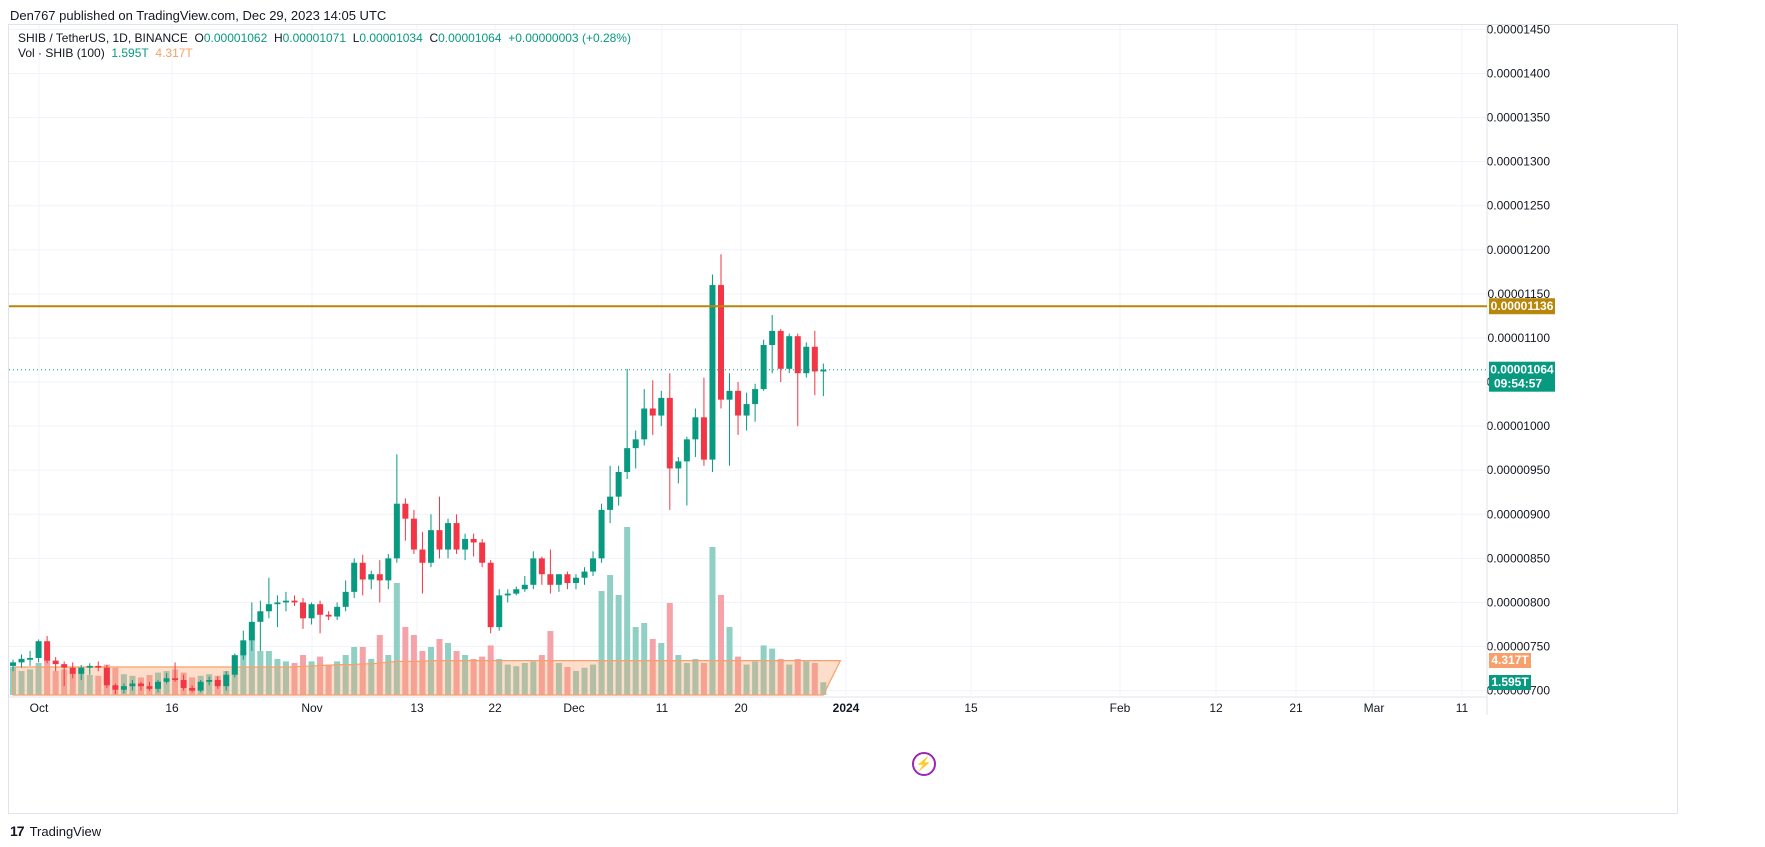  What do you see at coordinates (1510, 660) in the screenshot?
I see `volume-ma-badge` at bounding box center [1510, 660].